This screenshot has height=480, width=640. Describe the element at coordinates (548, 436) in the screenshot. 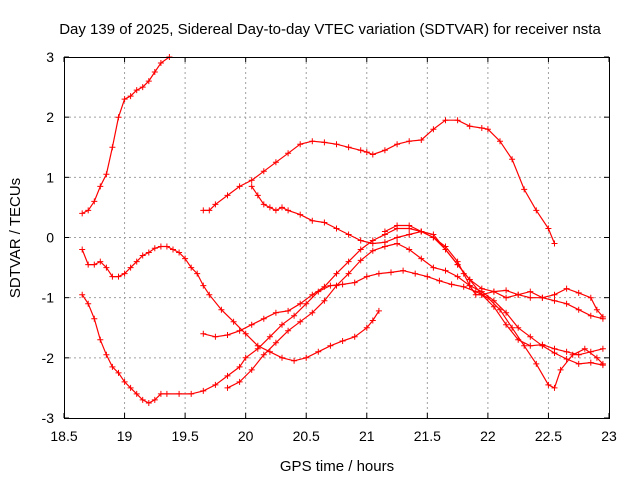

I see `x-tick-label: 22.5` at that location.